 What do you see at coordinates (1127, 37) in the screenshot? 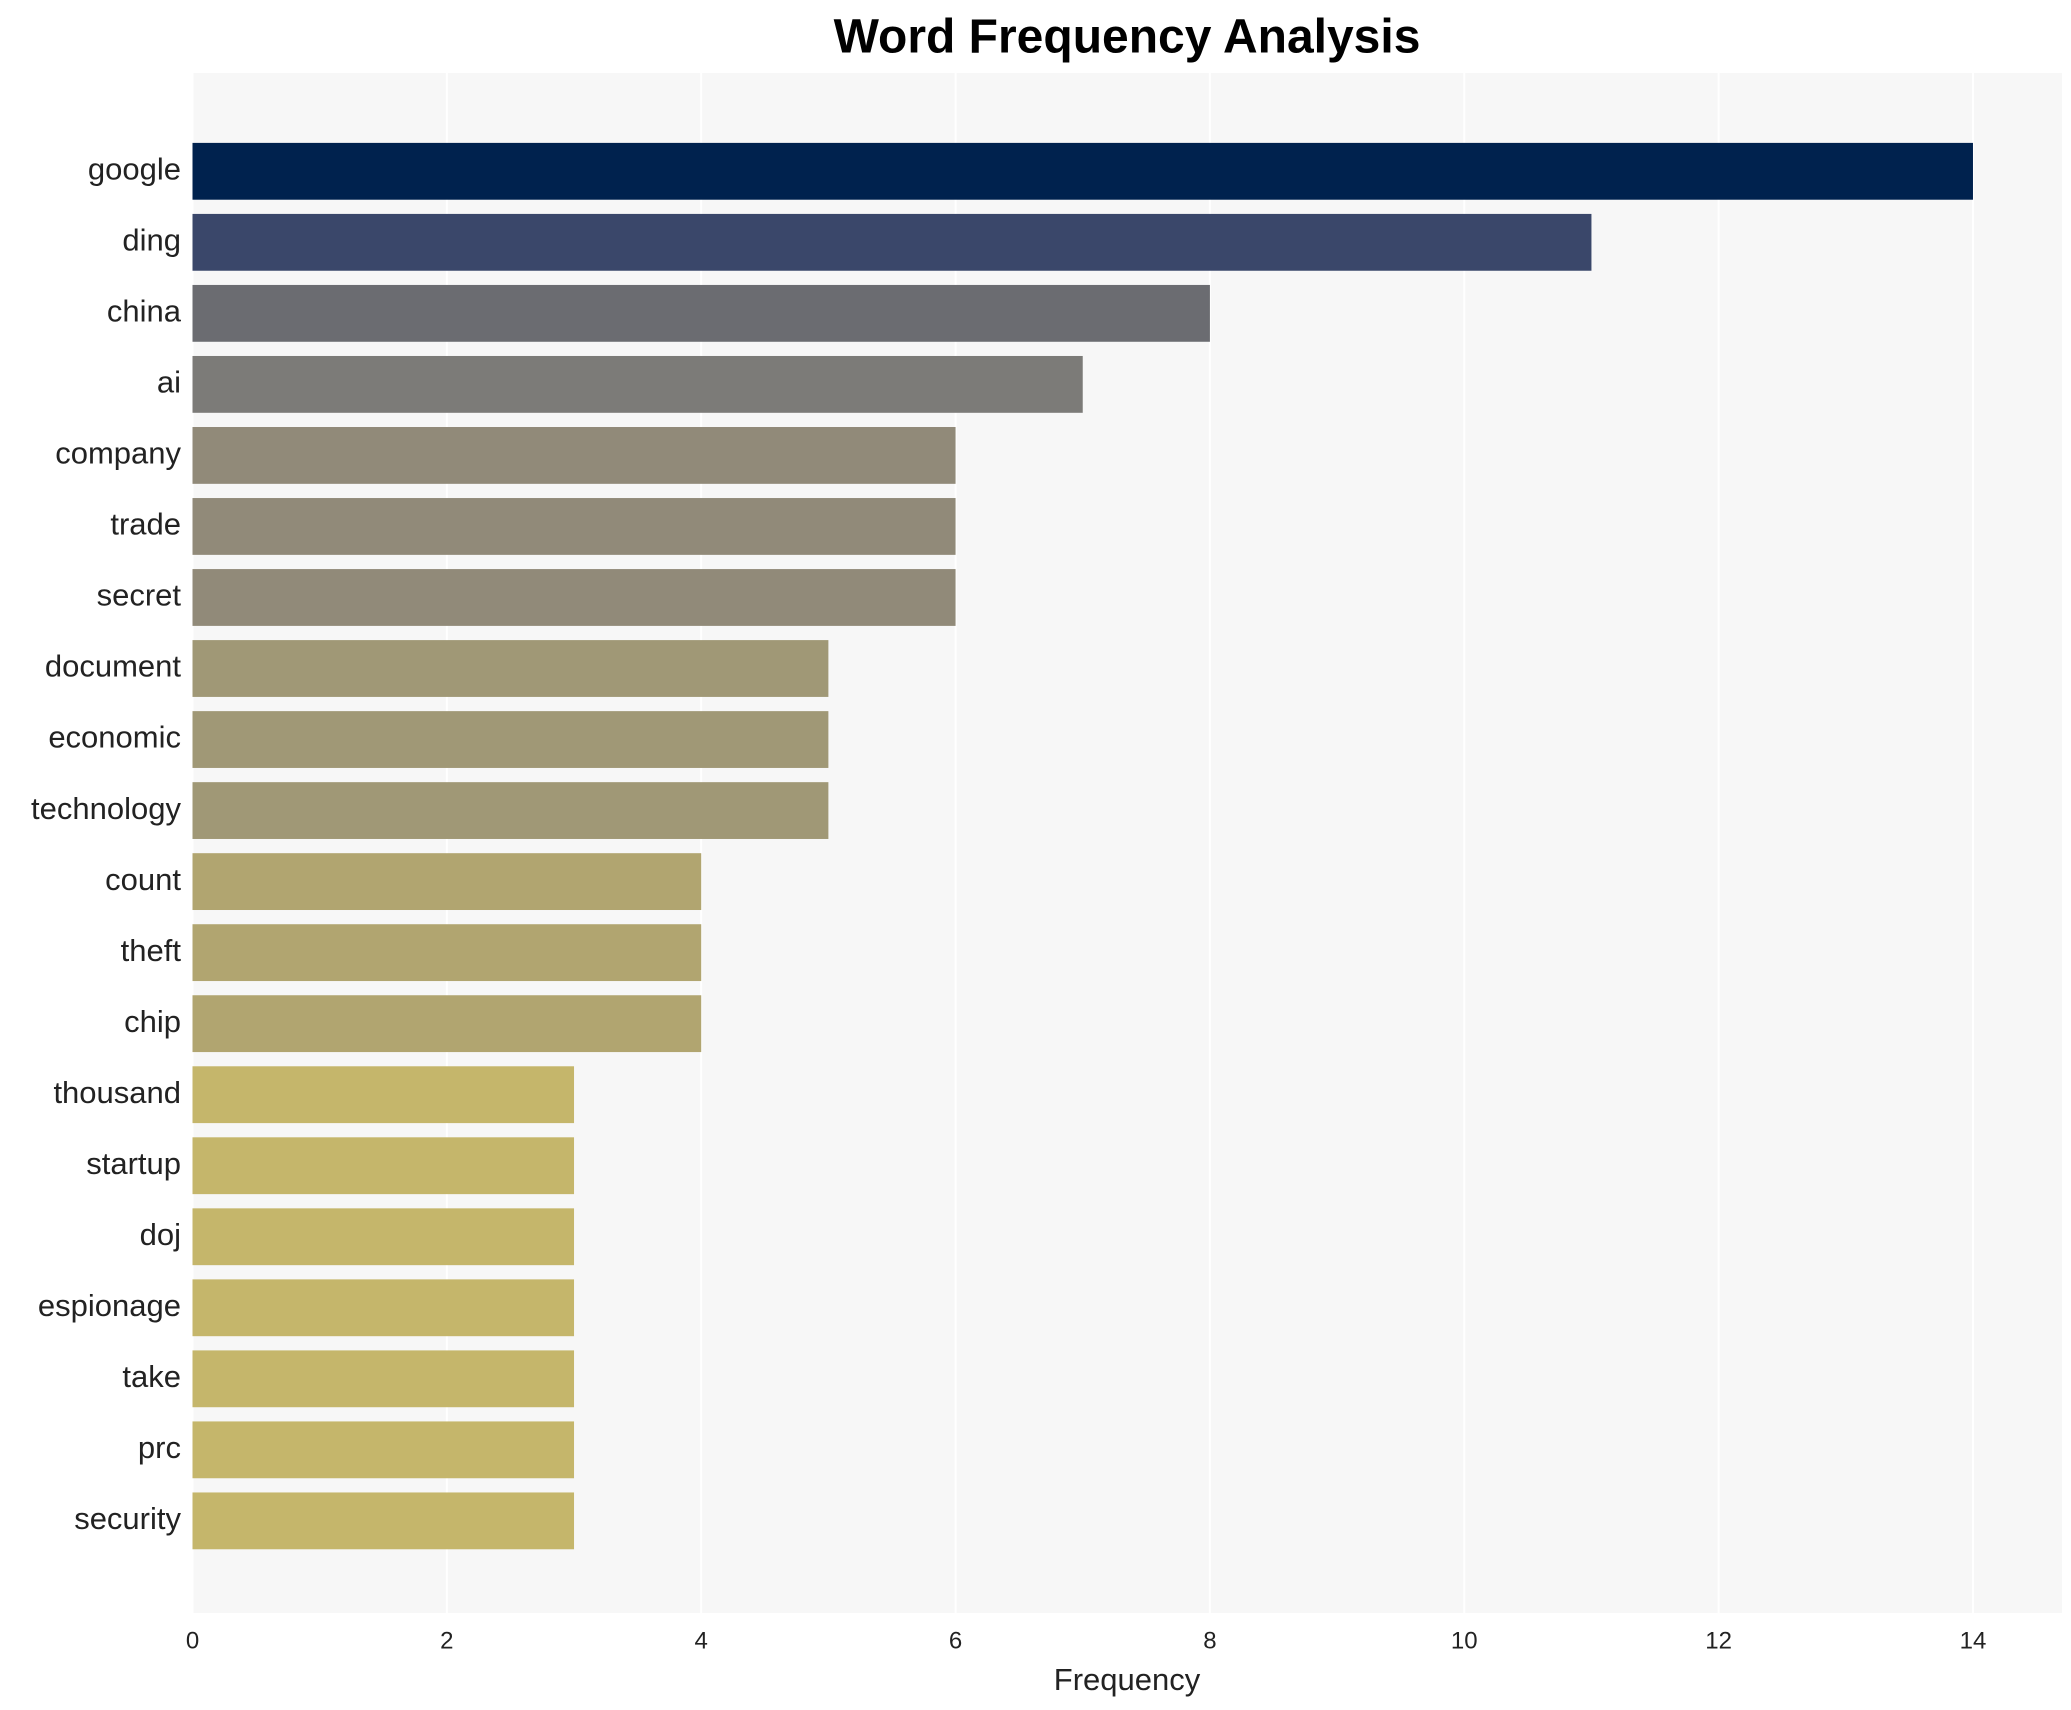
I see `chart-title: Word Frequency Analysis` at bounding box center [1127, 37].